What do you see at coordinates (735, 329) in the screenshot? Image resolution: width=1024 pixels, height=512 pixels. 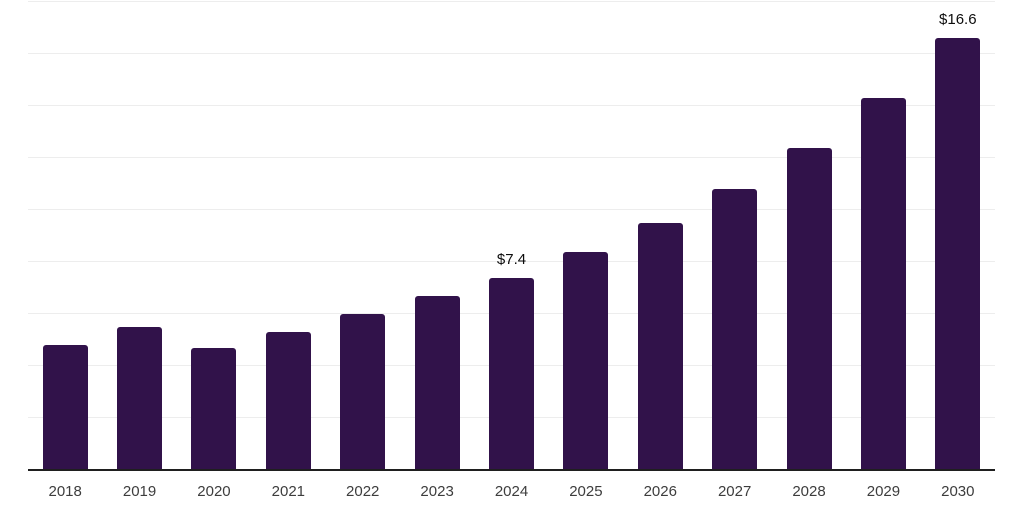 I see `bar-2027` at bounding box center [735, 329].